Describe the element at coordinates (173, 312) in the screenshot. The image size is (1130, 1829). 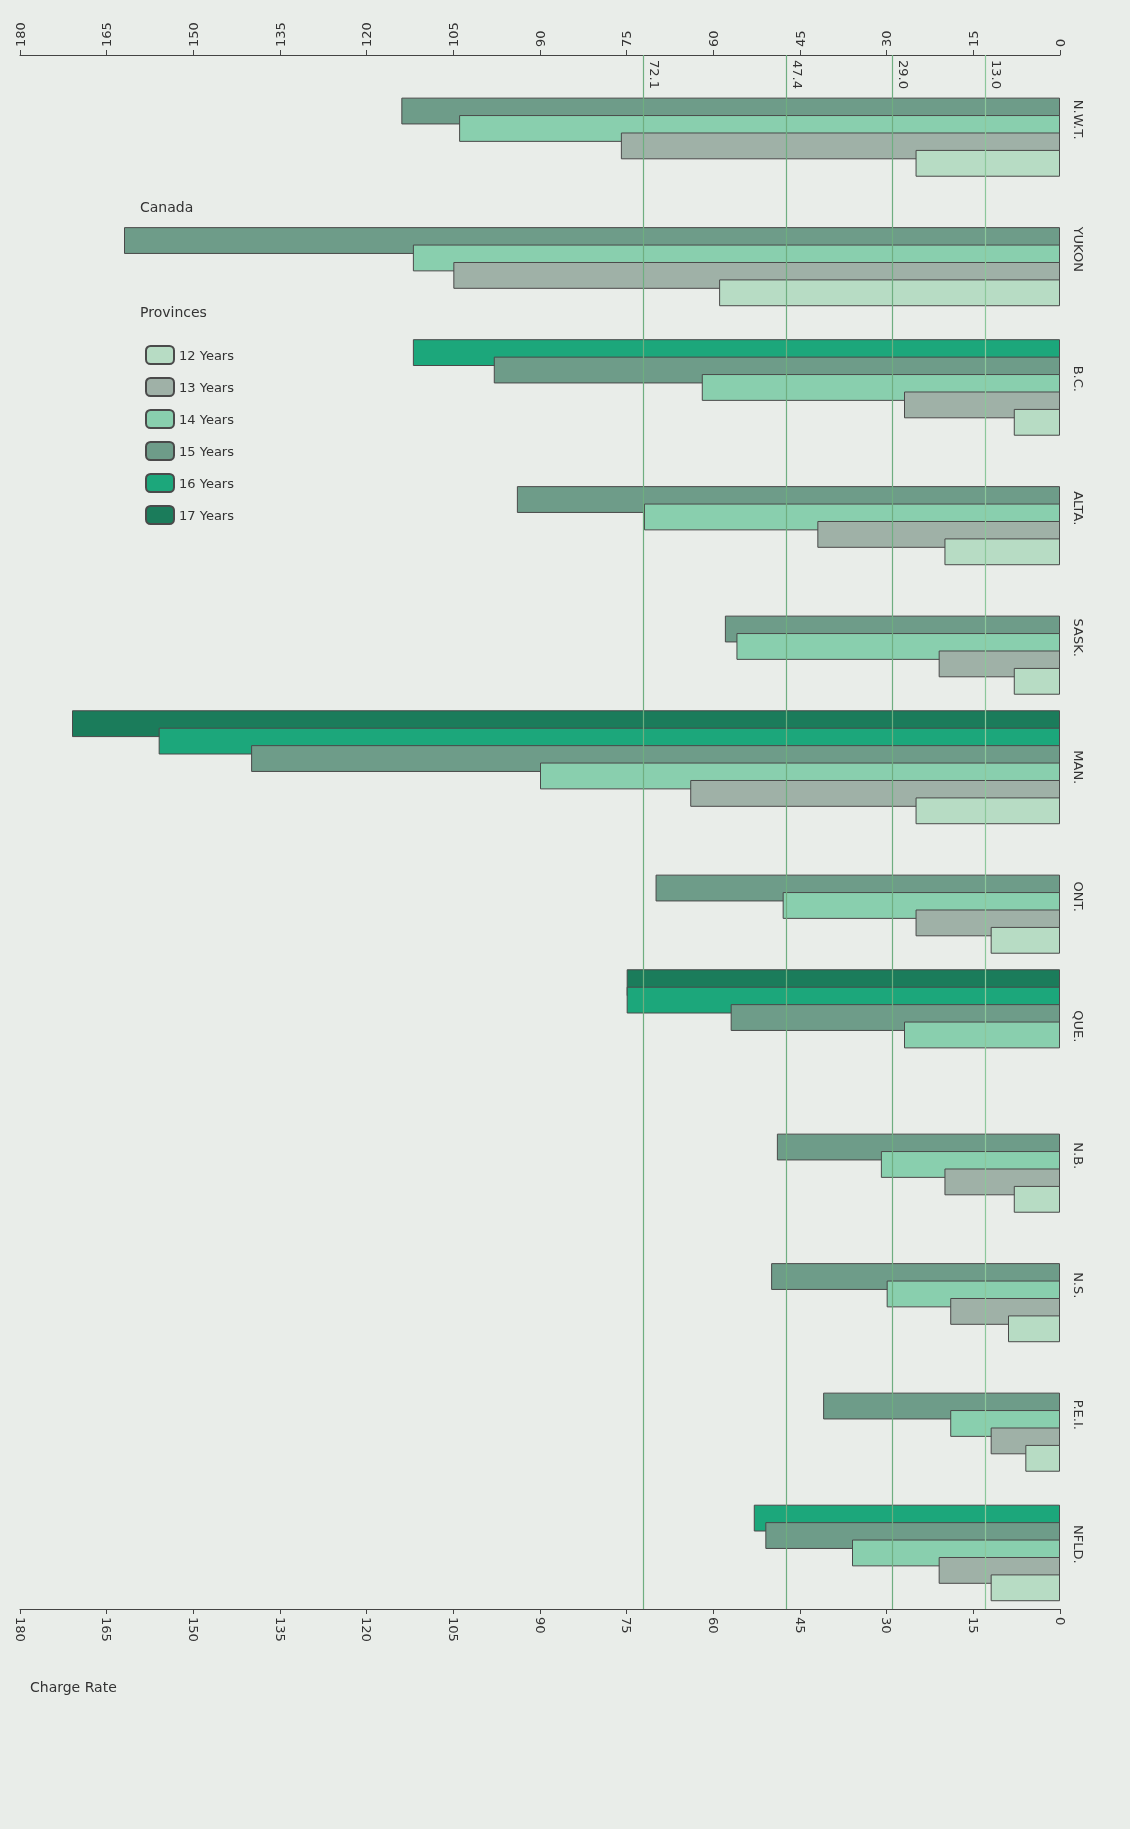
I see `legend-title: Provinces` at that location.